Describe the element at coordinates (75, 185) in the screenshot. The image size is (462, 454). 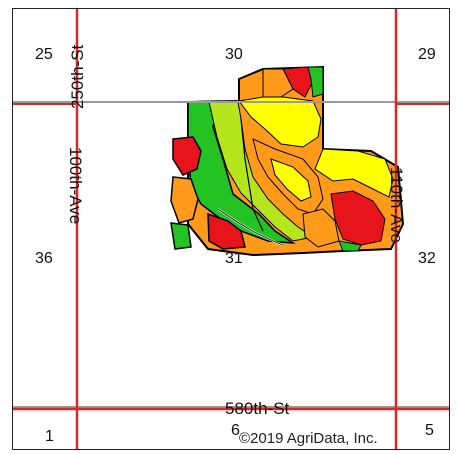
I see `road-label-100th-ave: 100th-Ave` at that location.